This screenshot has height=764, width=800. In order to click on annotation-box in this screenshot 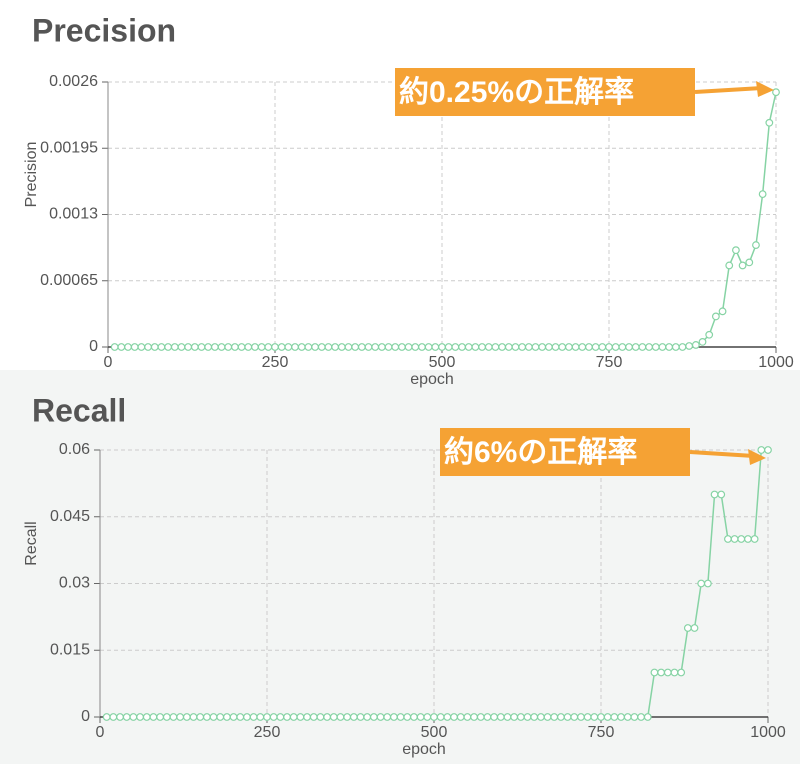, I will do `click(545, 92)`.